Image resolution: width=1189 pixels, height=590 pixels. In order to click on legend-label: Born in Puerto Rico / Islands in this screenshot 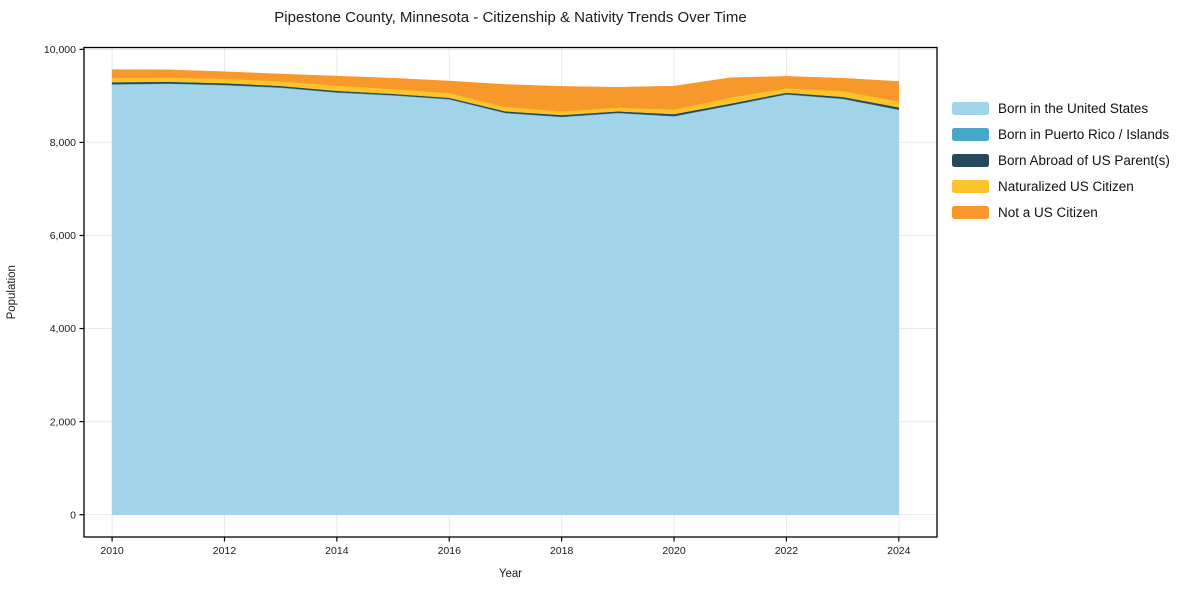, I will do `click(1084, 134)`.